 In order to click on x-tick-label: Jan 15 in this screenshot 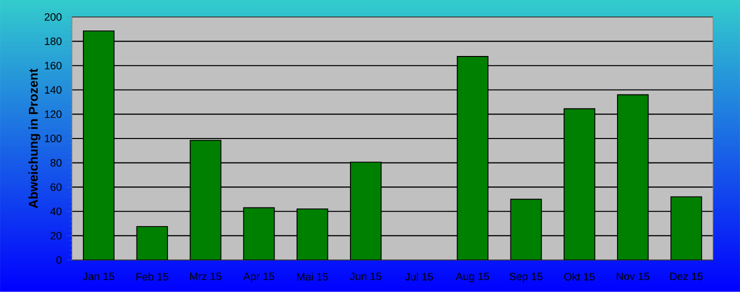, I will do `click(98, 276)`.